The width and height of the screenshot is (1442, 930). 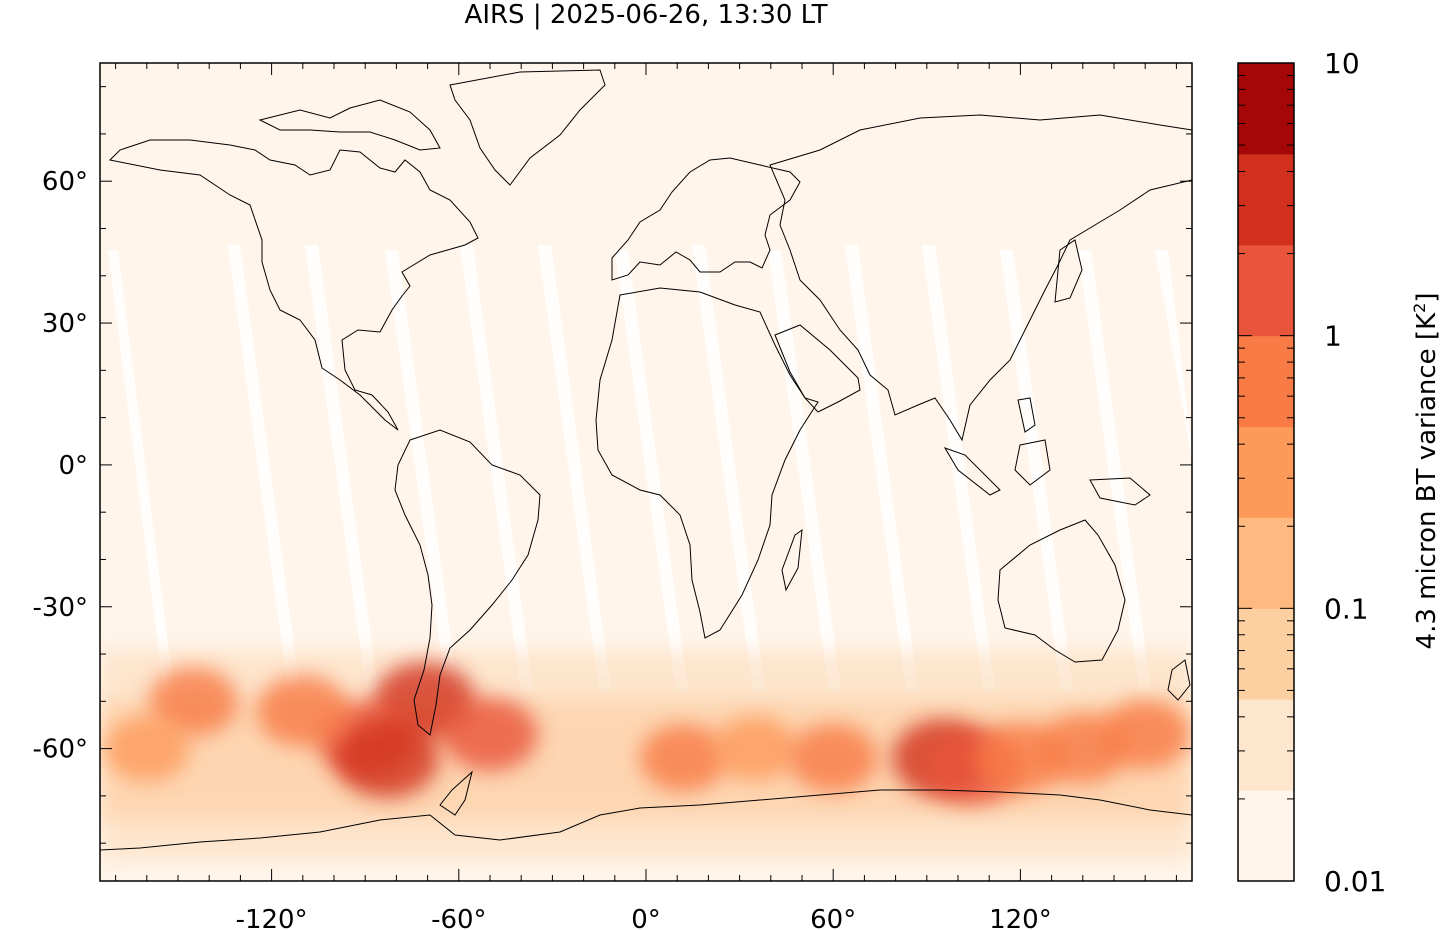 What do you see at coordinates (349, 125) in the screenshot?
I see `coast-arctic-islands` at bounding box center [349, 125].